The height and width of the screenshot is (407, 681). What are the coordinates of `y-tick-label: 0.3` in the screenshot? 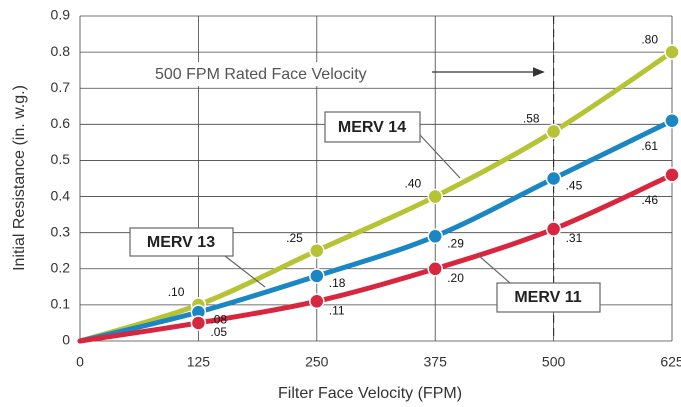 It's located at (61, 231).